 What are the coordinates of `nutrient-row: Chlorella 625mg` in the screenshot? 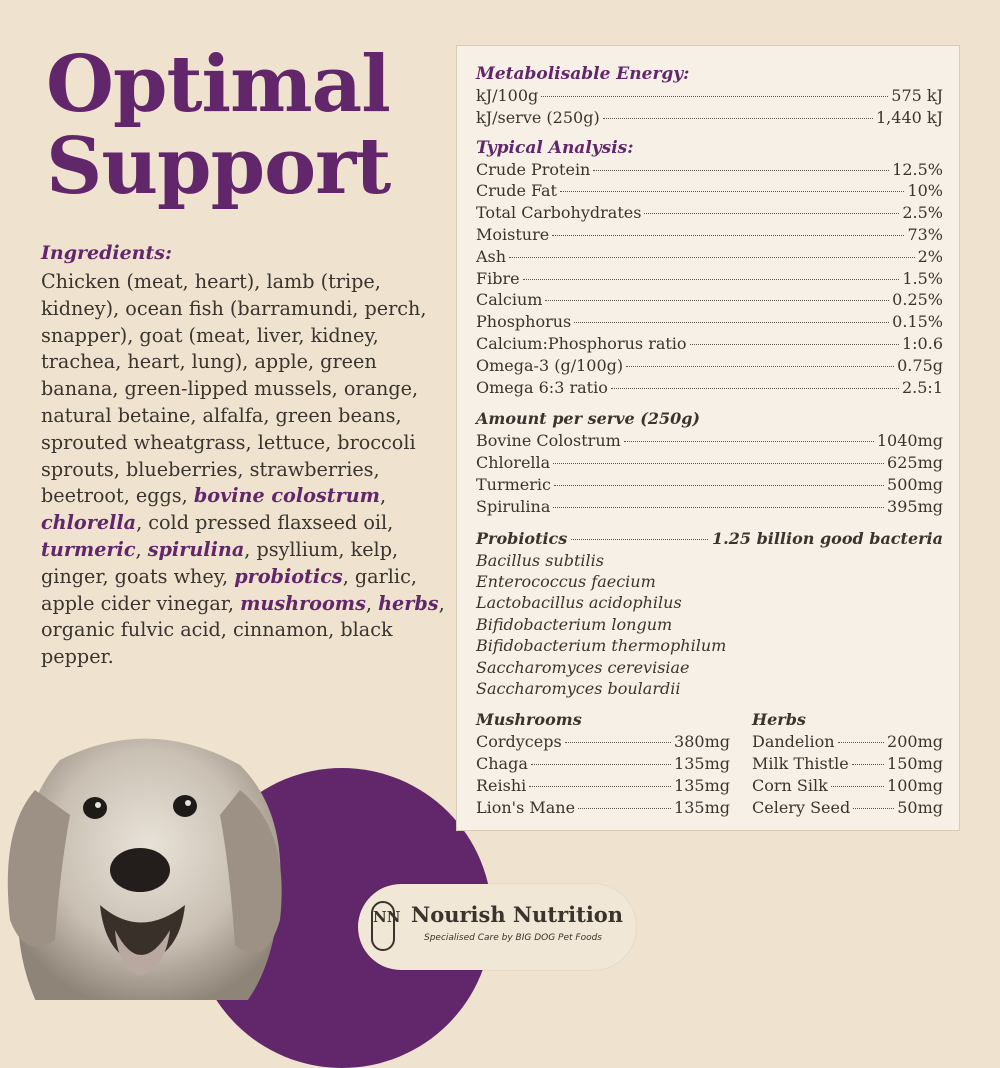 It's located at (709, 463).